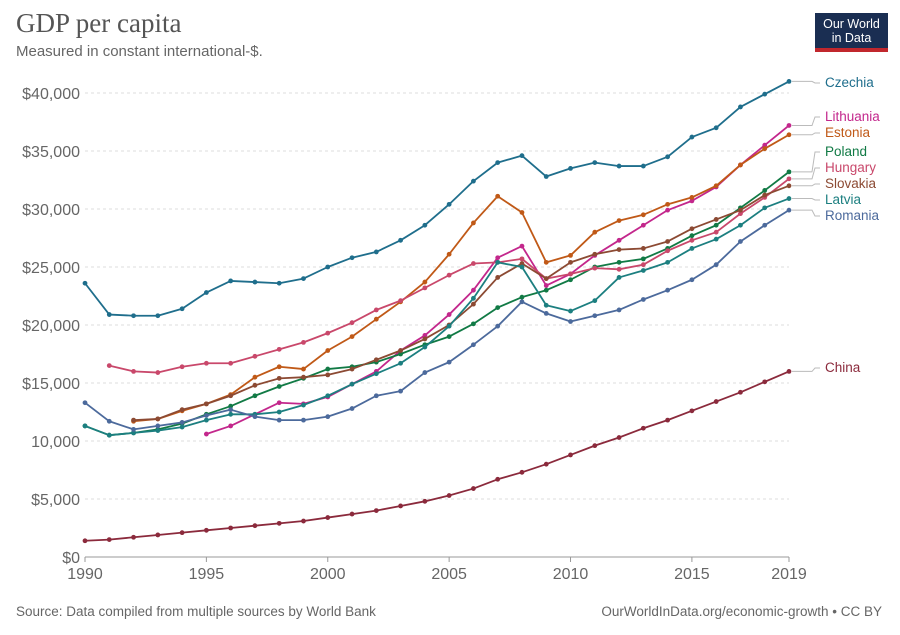 The width and height of the screenshot is (900, 635). Describe the element at coordinates (71, 558) in the screenshot. I see `y-tick-label: $0` at that location.